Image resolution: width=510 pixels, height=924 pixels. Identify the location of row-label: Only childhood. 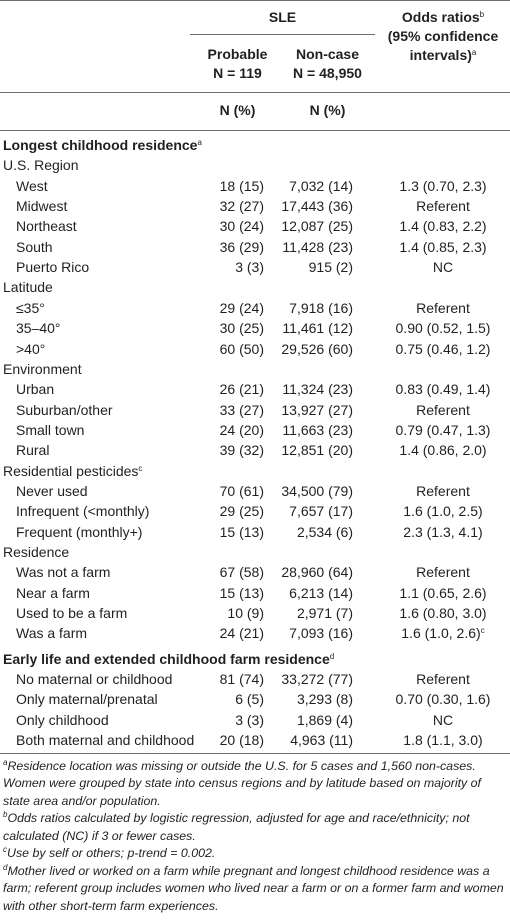
(62, 720).